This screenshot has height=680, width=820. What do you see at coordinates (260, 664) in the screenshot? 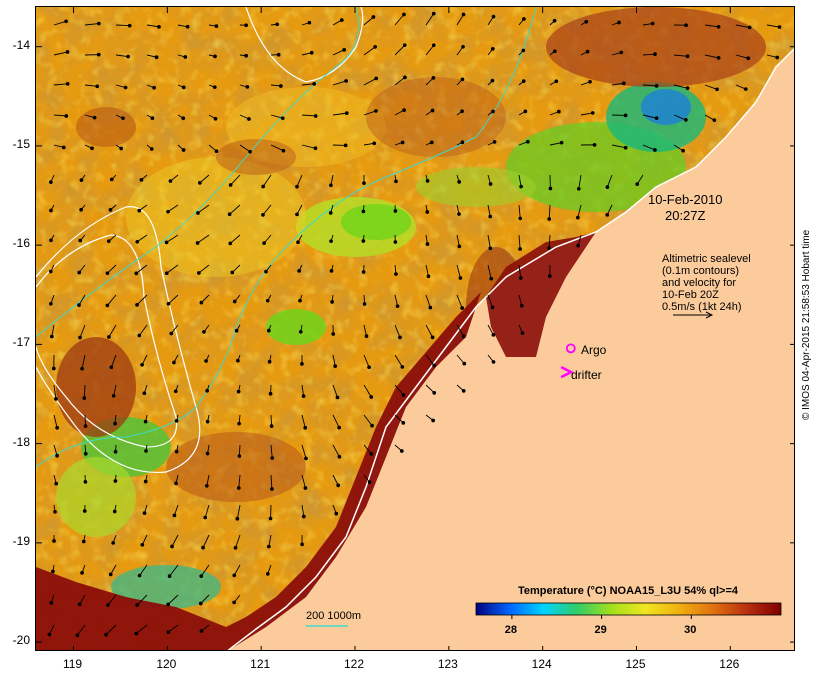
I see `lon-tick-label: 121` at bounding box center [260, 664].